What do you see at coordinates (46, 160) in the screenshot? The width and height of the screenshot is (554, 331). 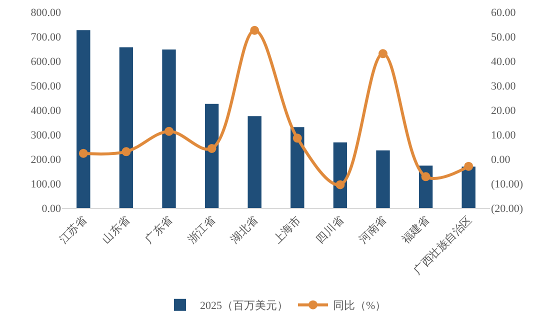 I see `y-tick-label: 200.00` at bounding box center [46, 160].